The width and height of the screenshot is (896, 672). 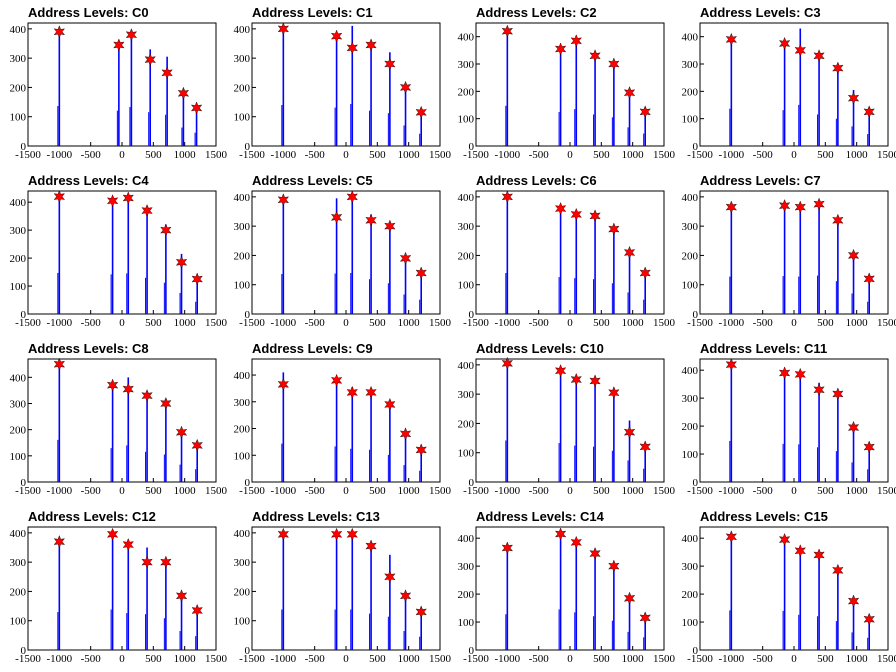 I want to click on chart-svg: 0 100 200 300 400 -1500 -1000 -500 0 500 1000 1500, so click(x=343, y=259).